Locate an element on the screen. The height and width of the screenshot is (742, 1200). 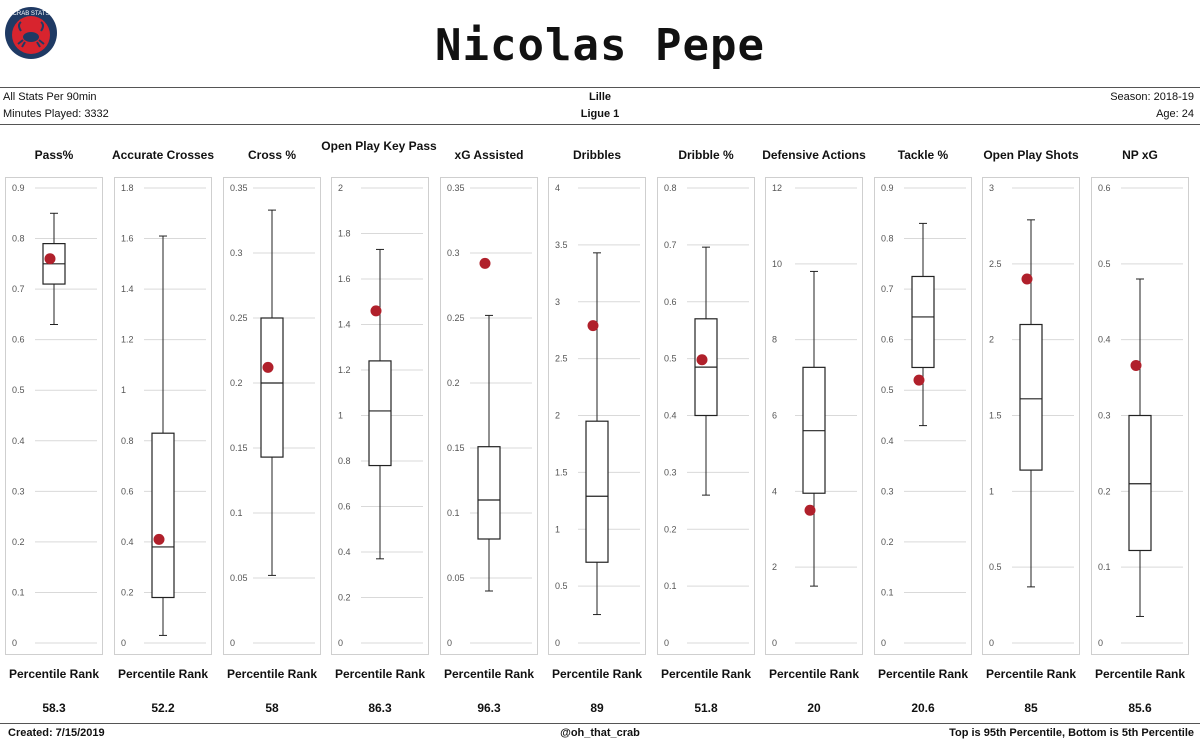
tick-label-dribble-pct: 0.7 is located at coordinates (670, 245).